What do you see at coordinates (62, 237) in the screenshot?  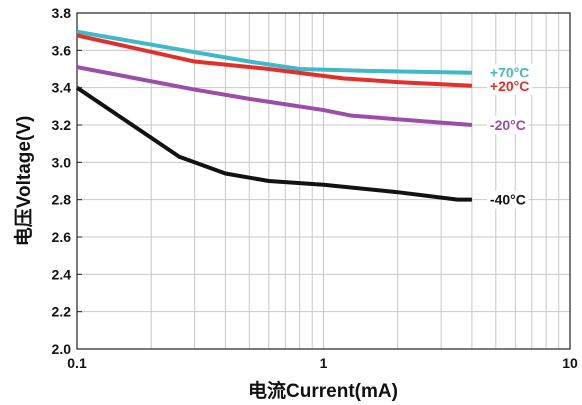 I see `y-tick-label: 2.6` at bounding box center [62, 237].